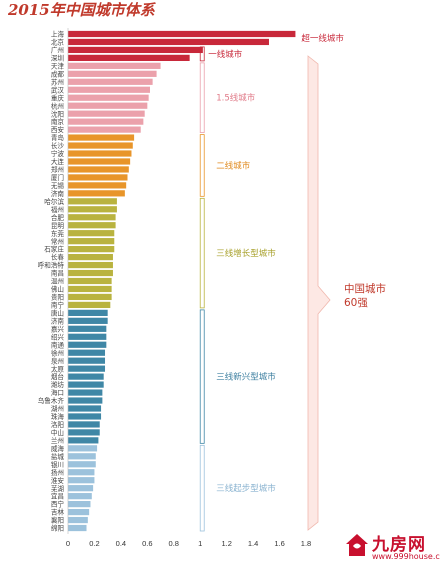 The image size is (440, 570). What do you see at coordinates (54, 249) in the screenshot?
I see `category-label-石家庄: 石家庄` at bounding box center [54, 249].